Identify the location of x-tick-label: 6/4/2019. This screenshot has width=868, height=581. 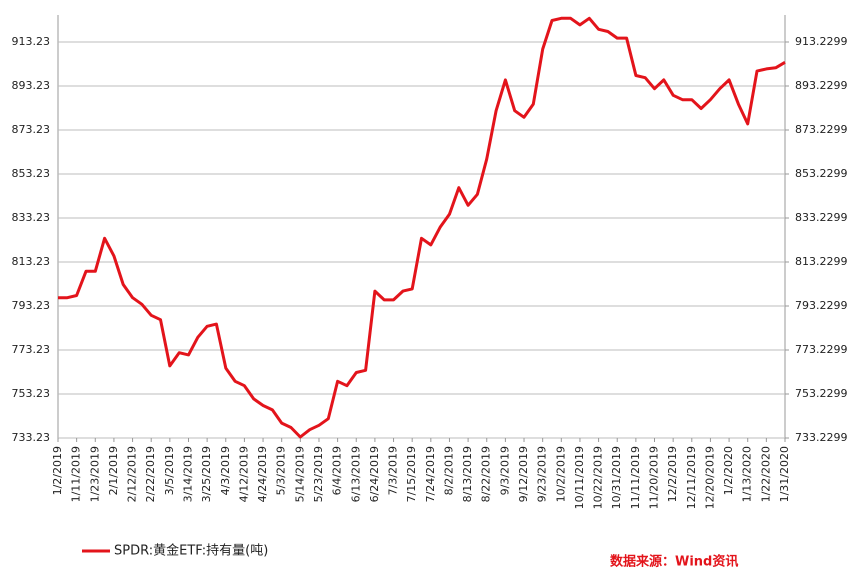
(337, 470).